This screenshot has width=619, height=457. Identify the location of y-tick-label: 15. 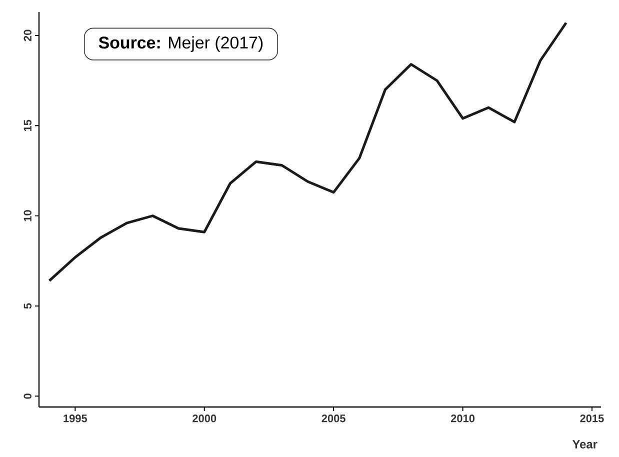
(28, 126).